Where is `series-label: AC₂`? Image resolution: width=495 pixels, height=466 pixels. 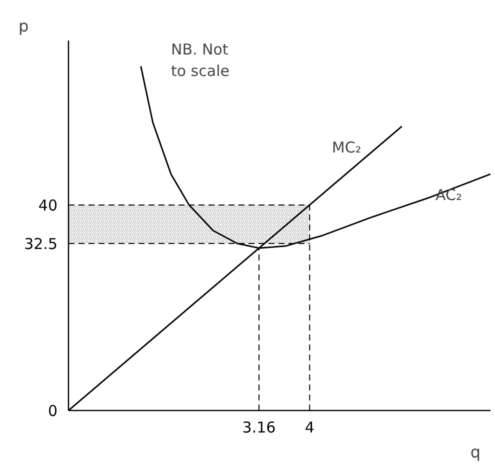 series-label: AC₂ is located at coordinates (449, 195).